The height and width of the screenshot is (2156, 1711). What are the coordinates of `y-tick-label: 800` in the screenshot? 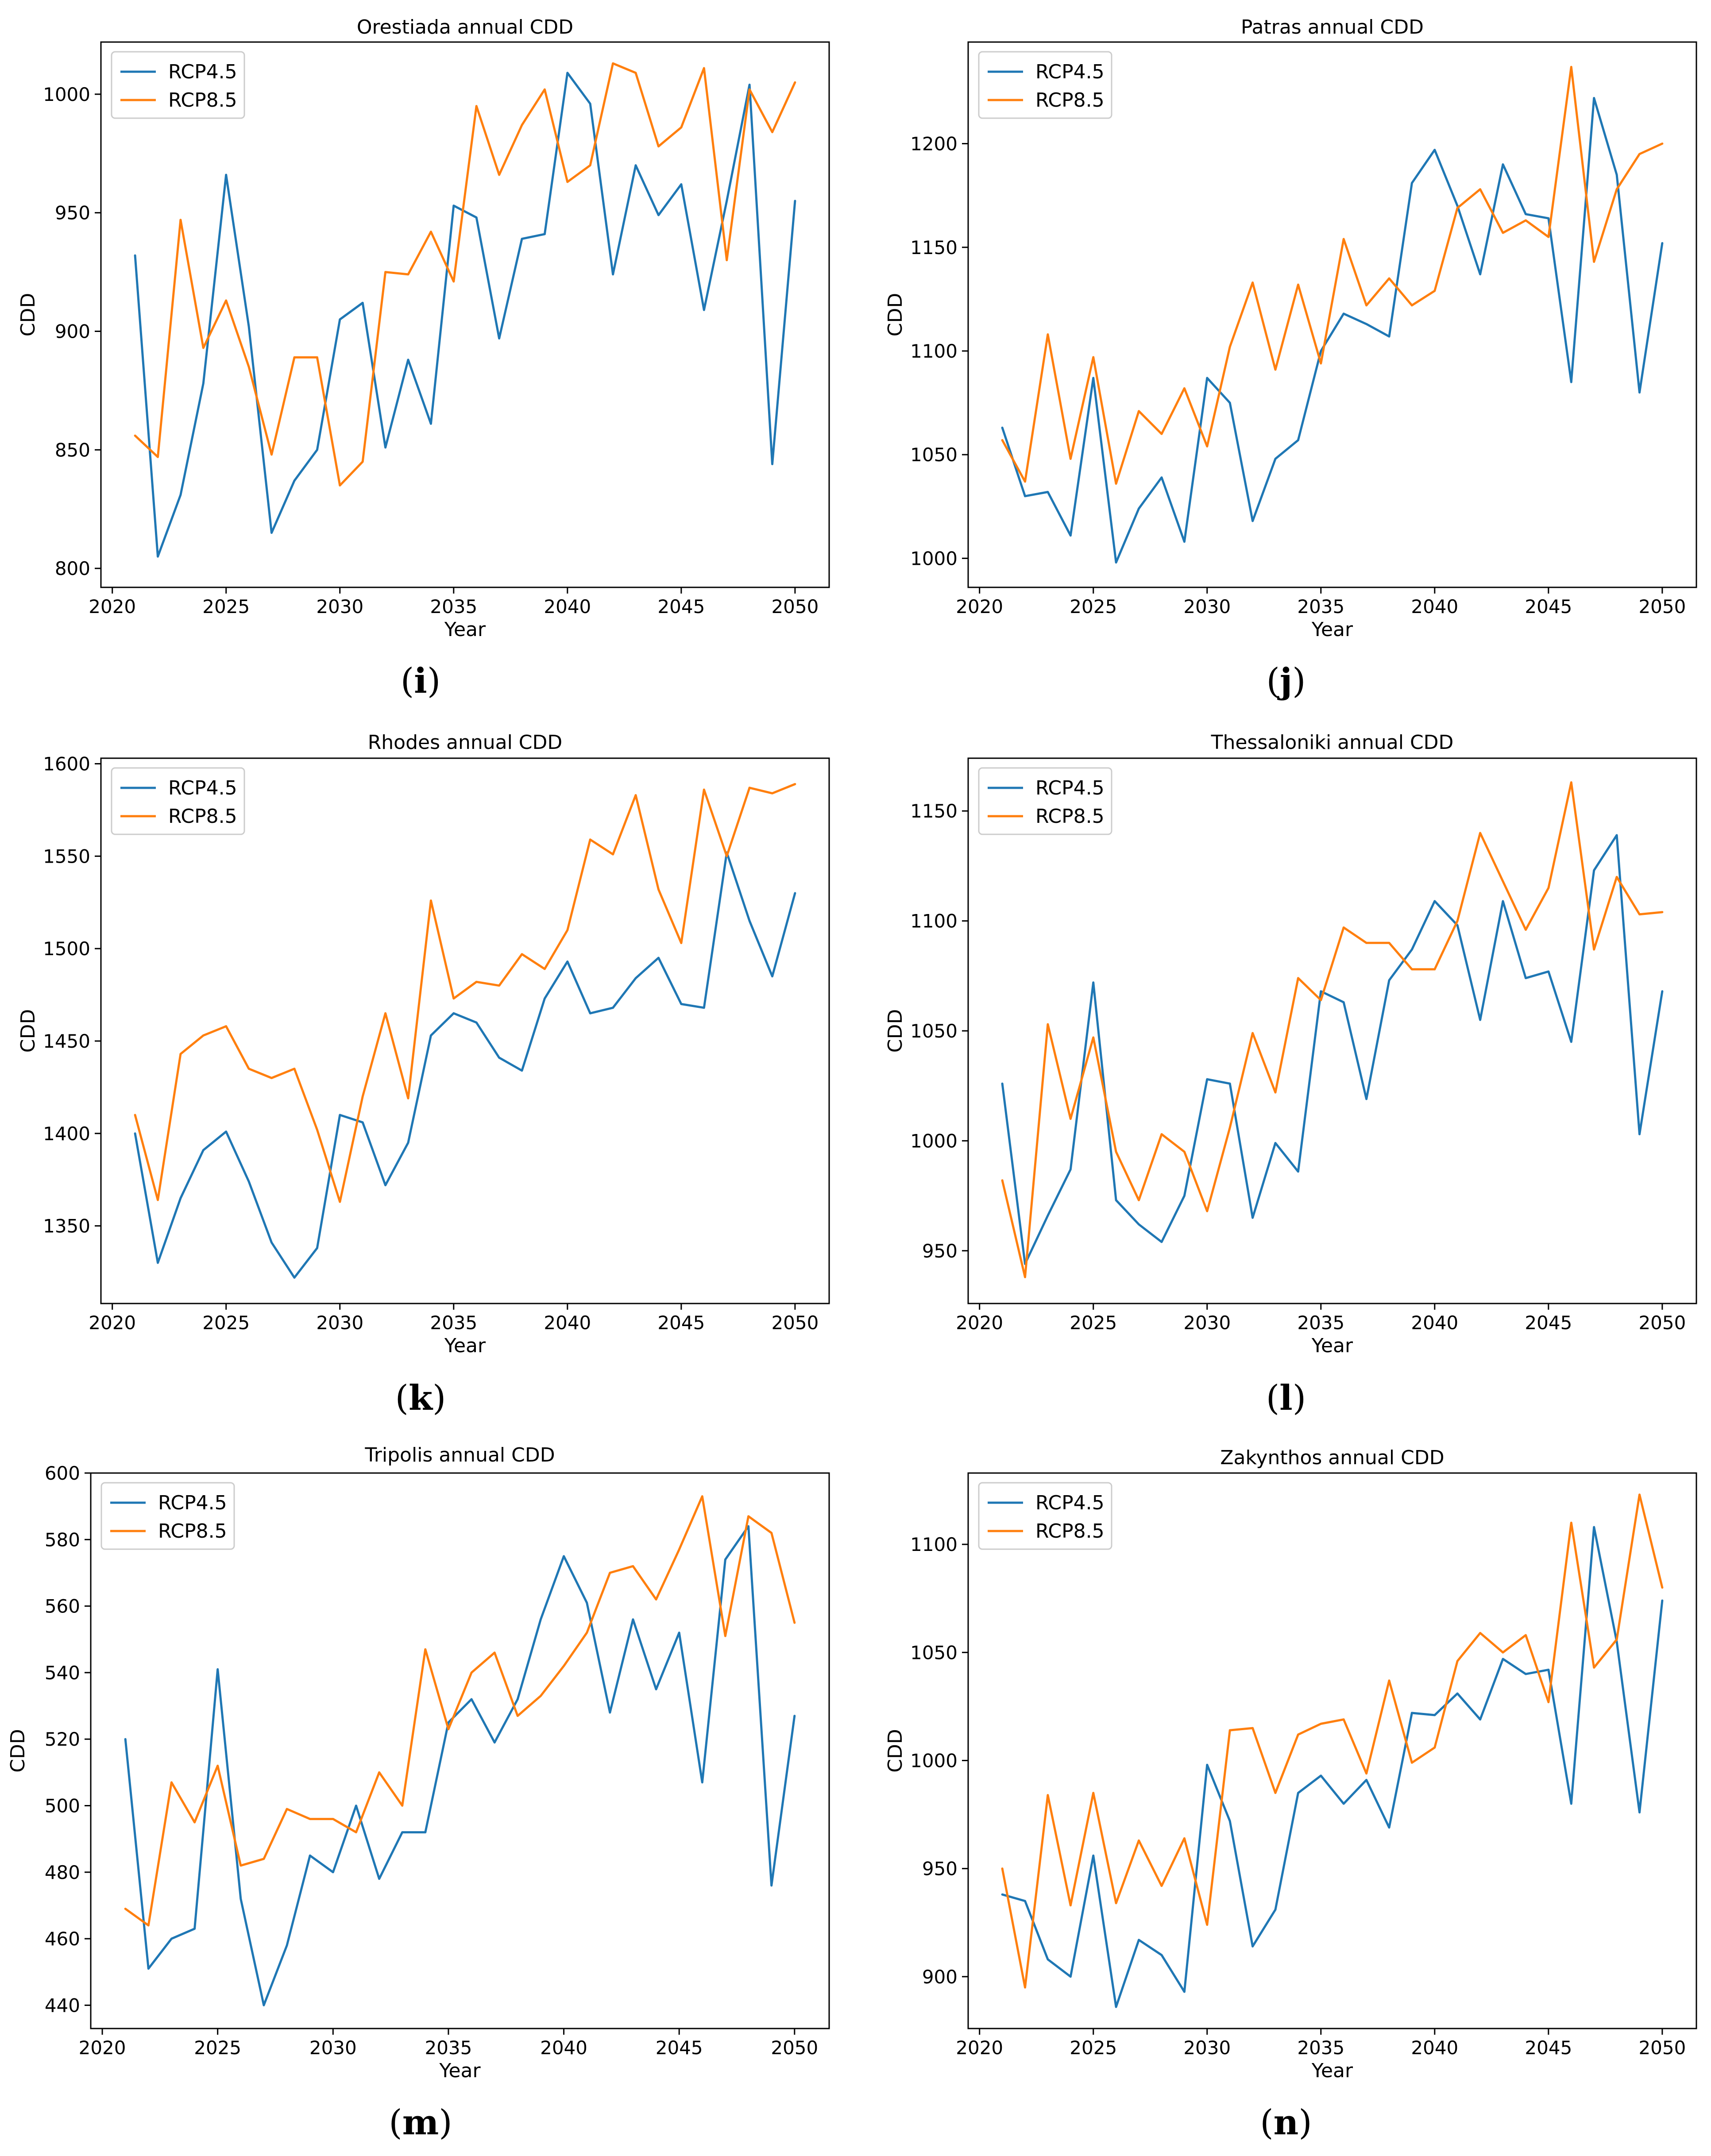 It's located at (72, 568).